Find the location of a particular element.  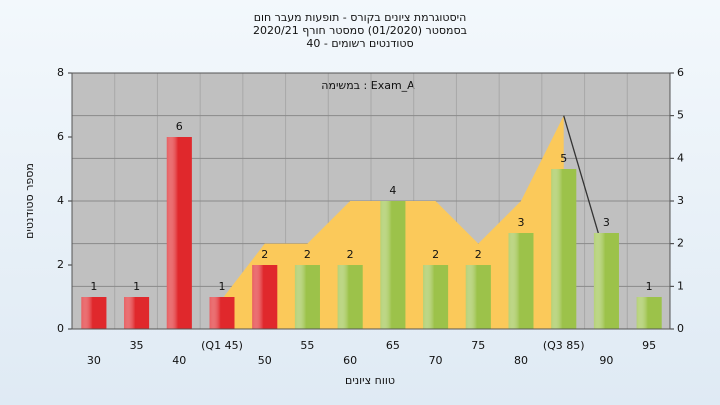

y2-tick-label: 0 is located at coordinates (680, 328).